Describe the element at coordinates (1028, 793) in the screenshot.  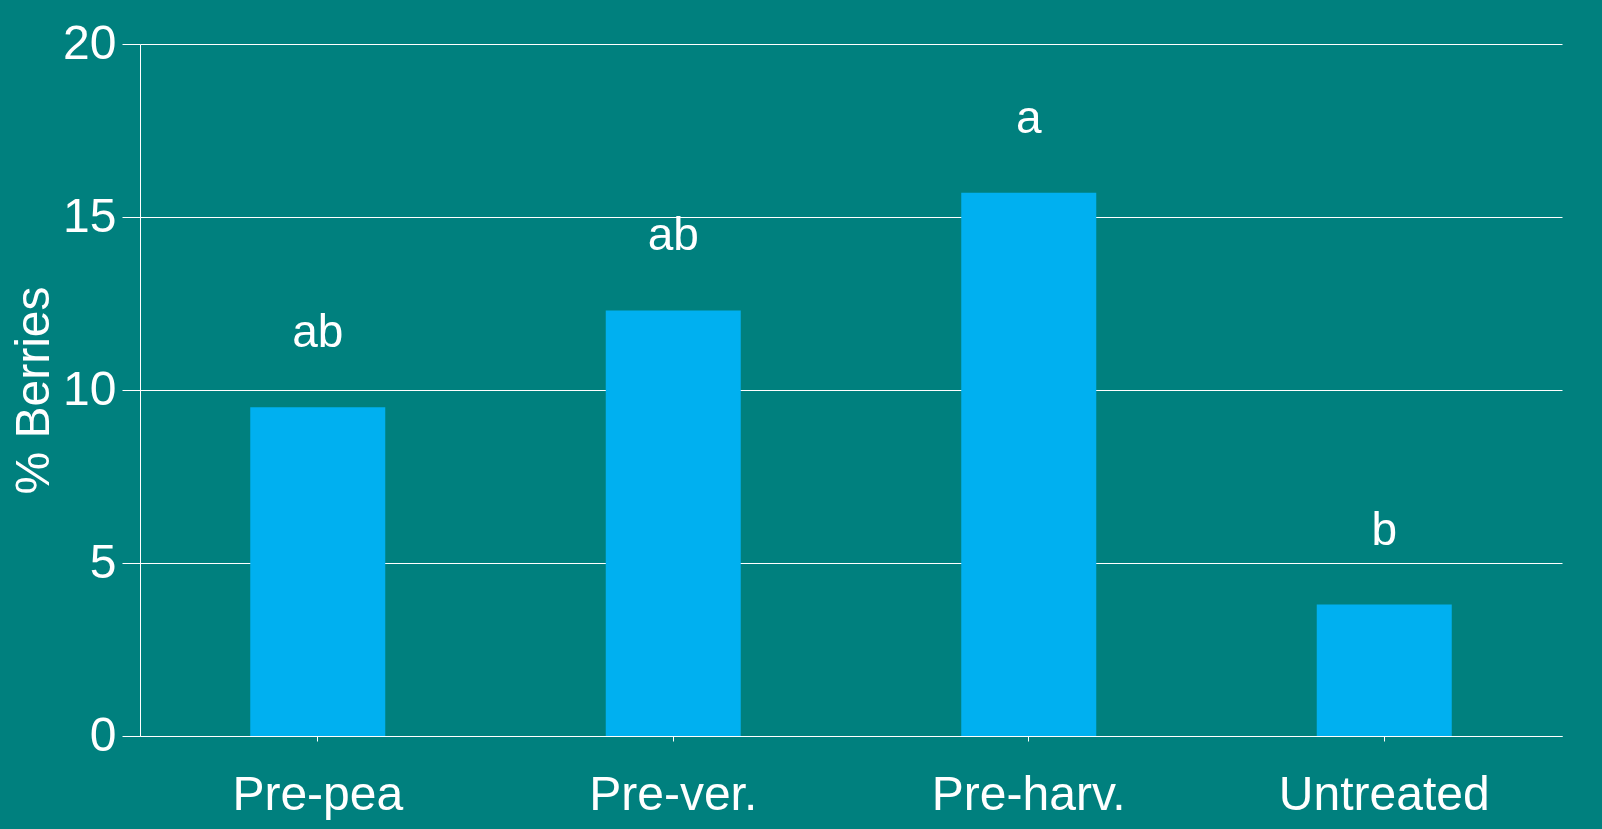
I see `x-tick-label: Pre-harv.` at that location.